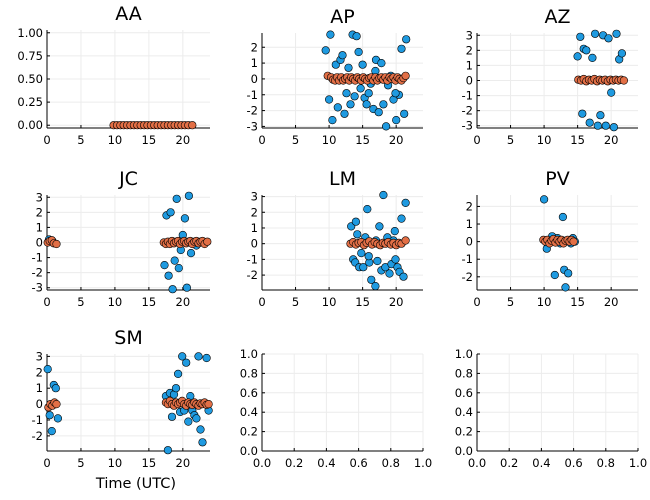  What do you see at coordinates (249, 451) in the screenshot?
I see `y-tick-label: 0.0` at bounding box center [249, 451].